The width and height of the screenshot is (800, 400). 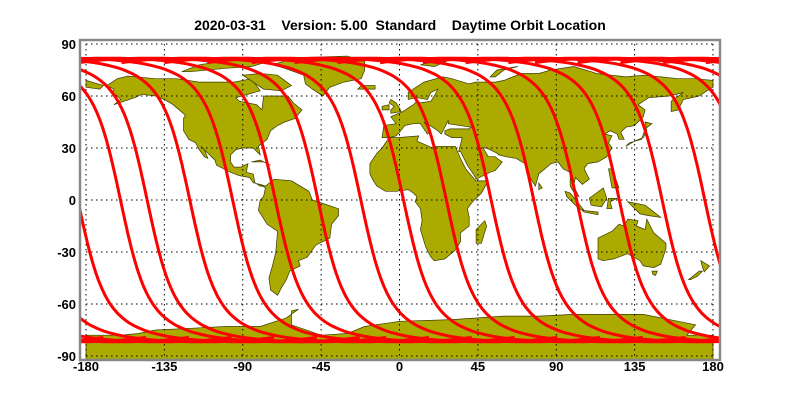 What do you see at coordinates (69, 44) in the screenshot?
I see `y-tick-label: 90` at bounding box center [69, 44].